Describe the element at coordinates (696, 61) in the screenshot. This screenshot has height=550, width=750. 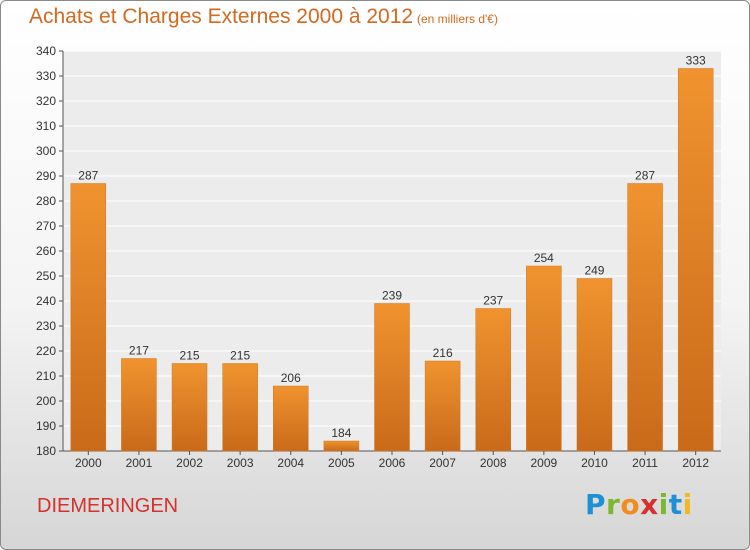
I see `bar-value-label: 333` at that location.